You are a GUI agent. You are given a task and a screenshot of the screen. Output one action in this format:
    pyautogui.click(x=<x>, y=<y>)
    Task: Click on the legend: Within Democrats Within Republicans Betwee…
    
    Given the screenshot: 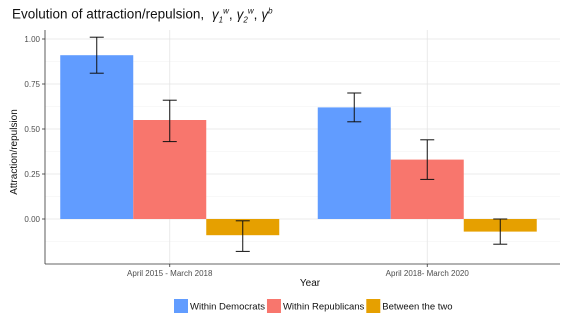 What is the action you would take?
    pyautogui.click(x=313, y=306)
    